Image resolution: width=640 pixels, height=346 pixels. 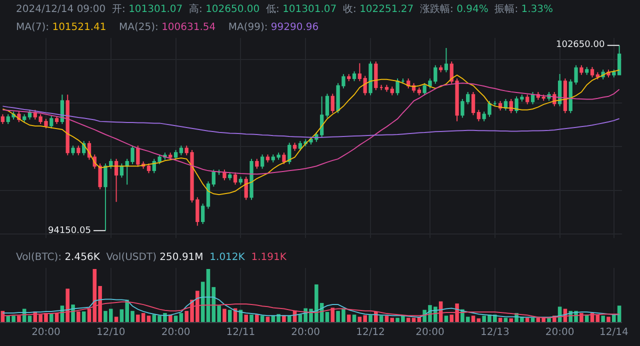 What do you see at coordinates (189, 27) in the screenshot?
I see `text: 100631.54` at bounding box center [189, 27].